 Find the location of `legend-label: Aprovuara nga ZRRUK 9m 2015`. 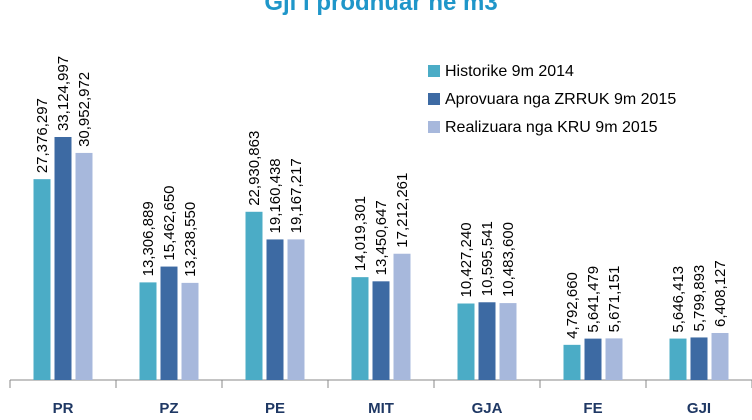

legend-label: Aprovuara nga ZRRUK 9m 2015 is located at coordinates (560, 99).